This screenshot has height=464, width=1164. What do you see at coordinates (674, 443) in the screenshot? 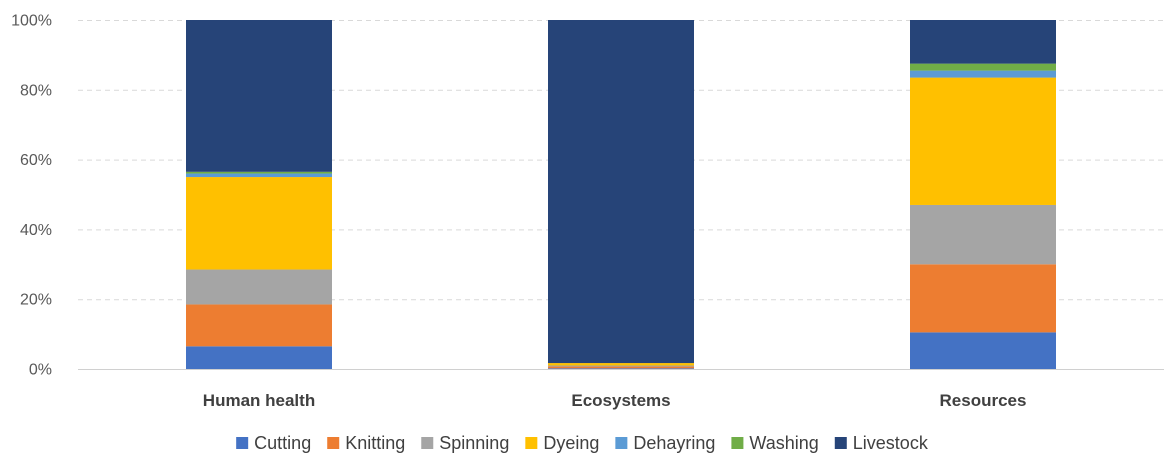
I see `legend-label: Dehayring` at bounding box center [674, 443].